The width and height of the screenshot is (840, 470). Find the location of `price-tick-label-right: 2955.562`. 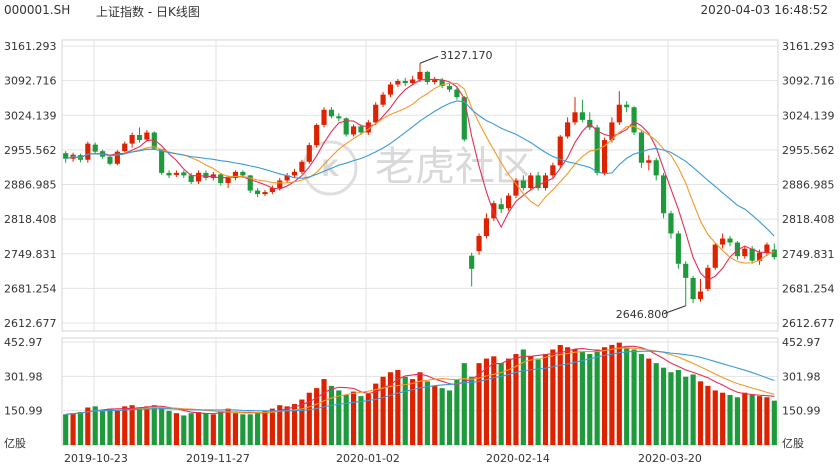

price-tick-label-right: 2955.562 is located at coordinates (808, 150).